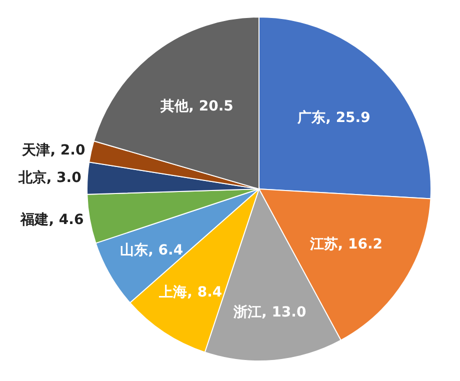  I want to click on slice-label: 其他, 20.5, so click(197, 106).